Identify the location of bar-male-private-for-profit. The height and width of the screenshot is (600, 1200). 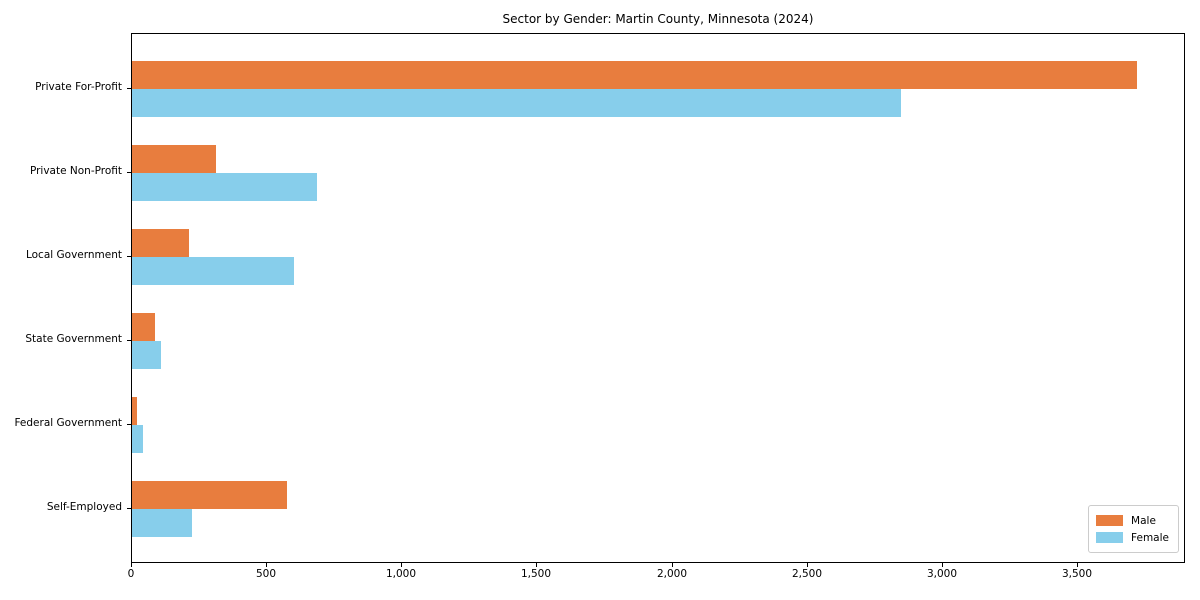
(634, 75).